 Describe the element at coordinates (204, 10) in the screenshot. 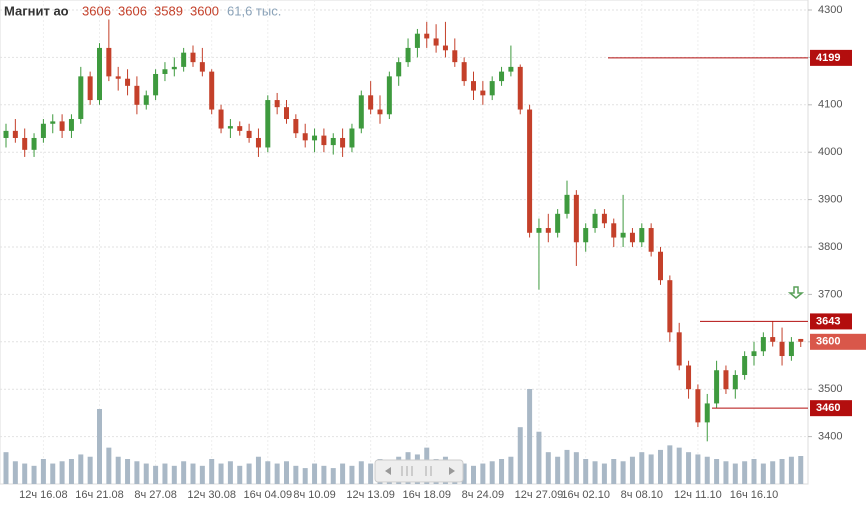

I see `close-value: 3600` at that location.